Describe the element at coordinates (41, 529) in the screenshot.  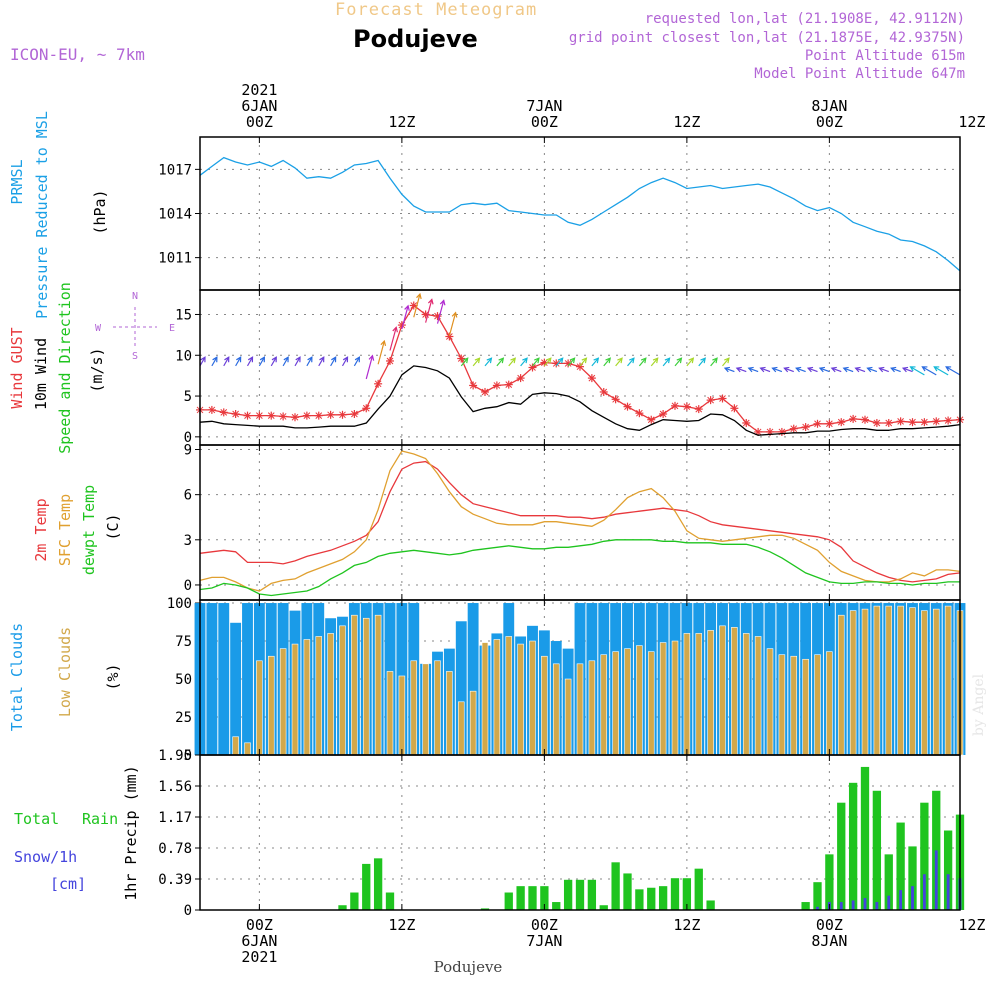
I see `y-axis-label: 2m Temp` at that location.